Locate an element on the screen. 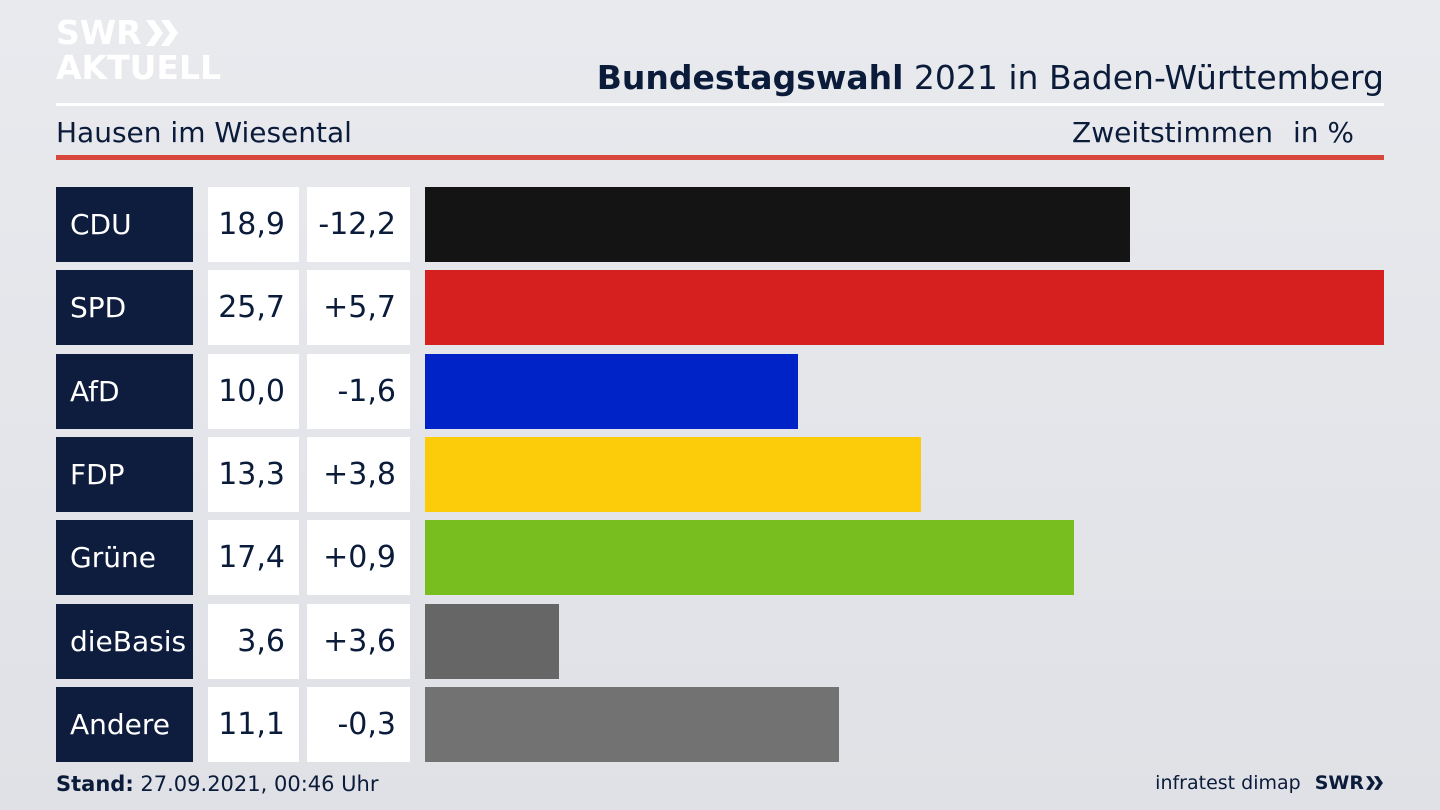 The height and width of the screenshot is (810, 1440). vote-share-value: 11,1 is located at coordinates (253, 724).